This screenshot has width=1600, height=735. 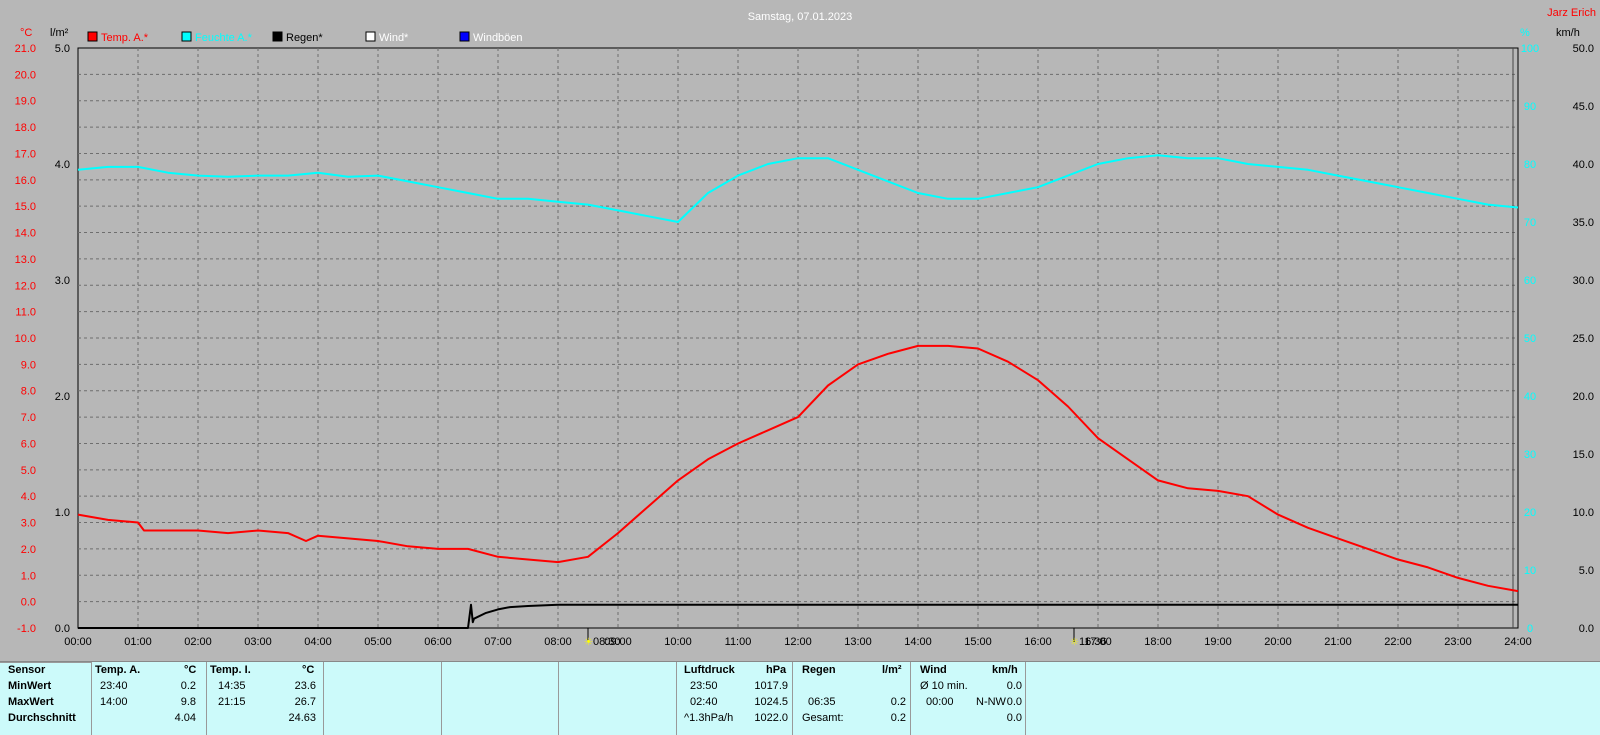 What do you see at coordinates (588, 642) in the screenshot?
I see `sunrise-icon: ☀` at bounding box center [588, 642].